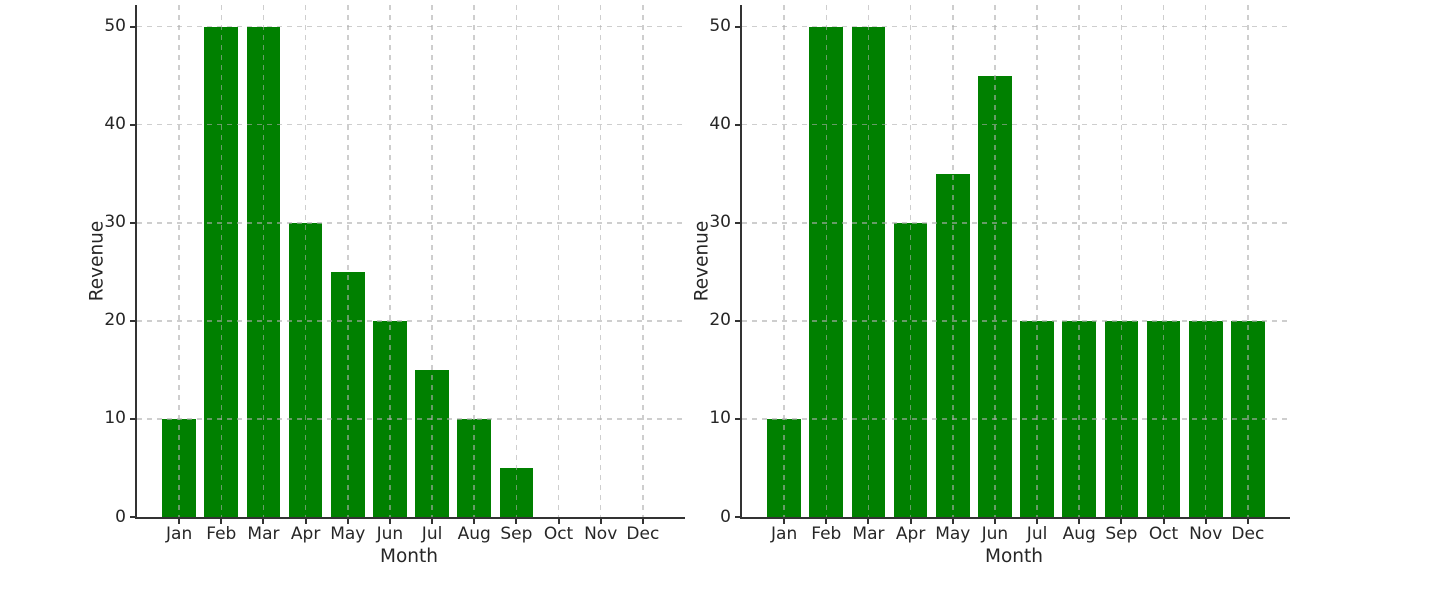  I want to click on bar-oct, so click(1163, 418).